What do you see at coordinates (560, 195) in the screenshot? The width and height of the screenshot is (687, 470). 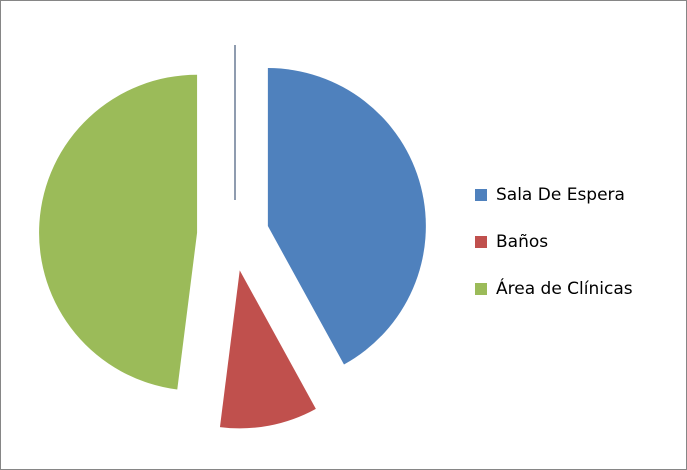 I see `legend-label: Sala De Espera` at bounding box center [560, 195].